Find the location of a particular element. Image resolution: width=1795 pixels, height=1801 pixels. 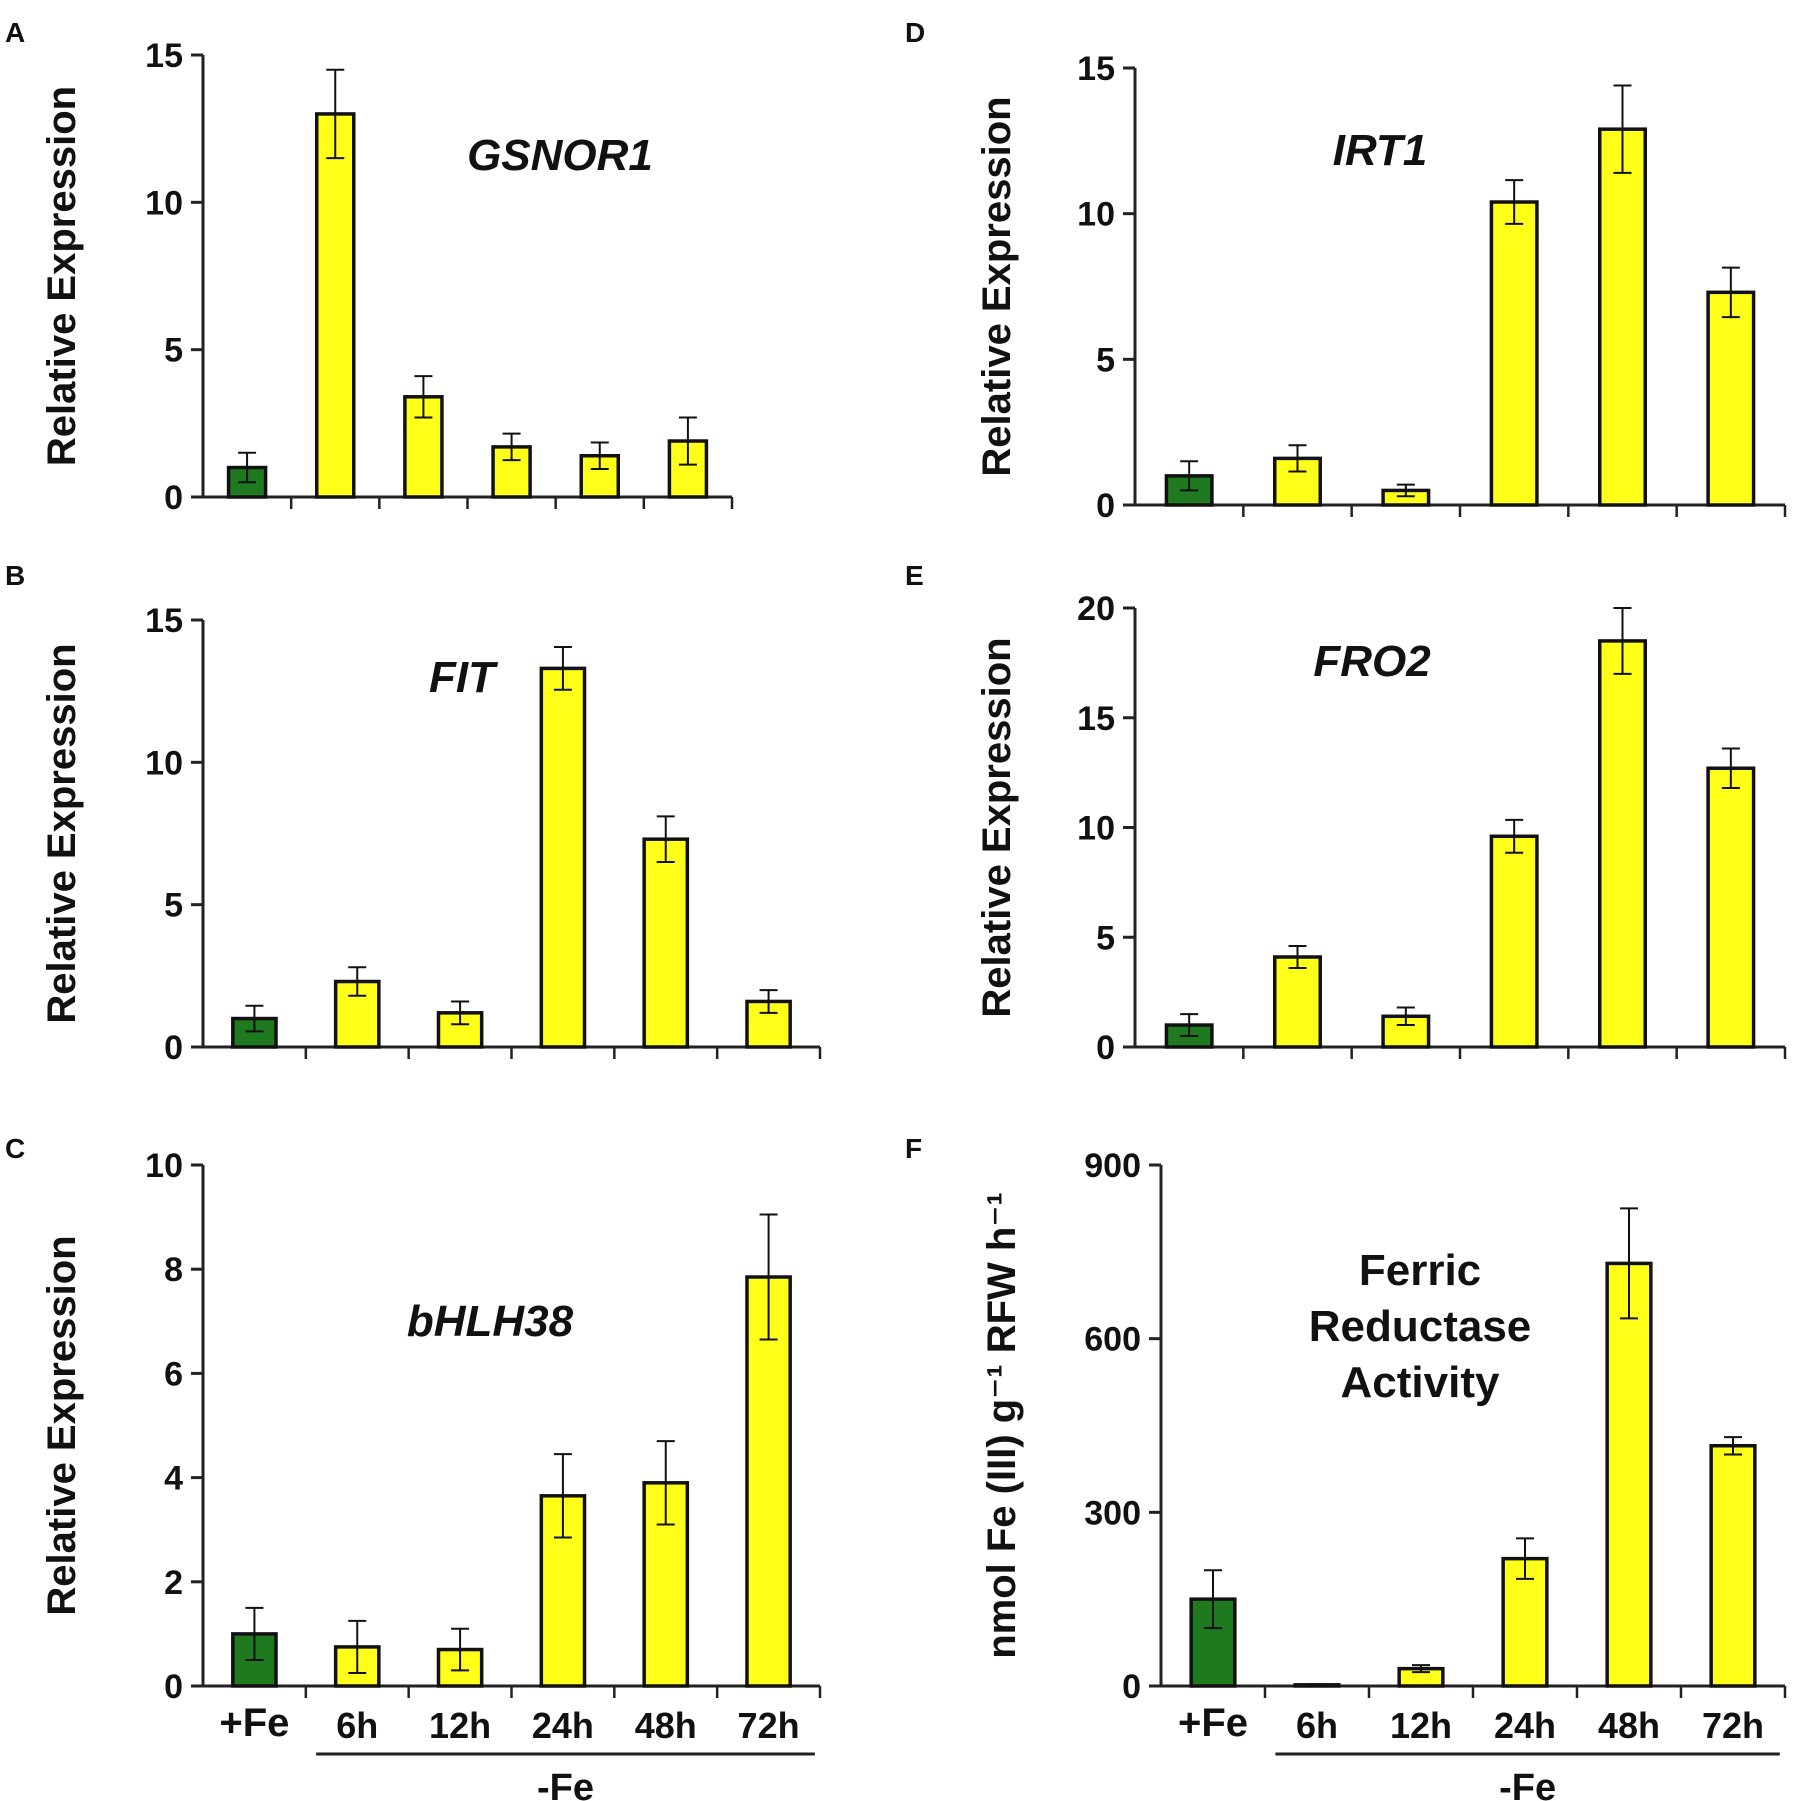

chart-title-line: Reductase is located at coordinates (1420, 1326).